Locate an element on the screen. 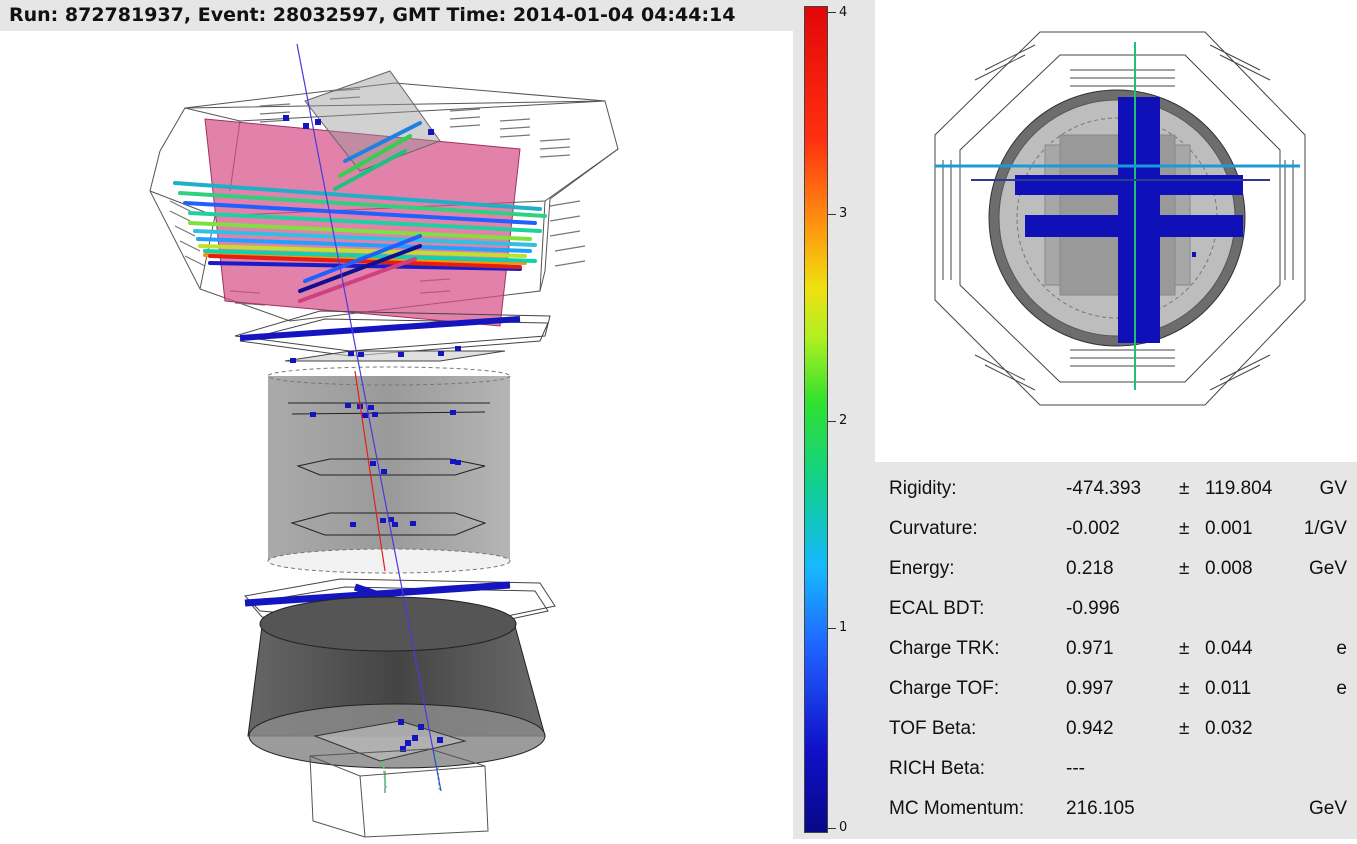 The image size is (1357, 844). info-label: Rigidity: is located at coordinates (923, 488).